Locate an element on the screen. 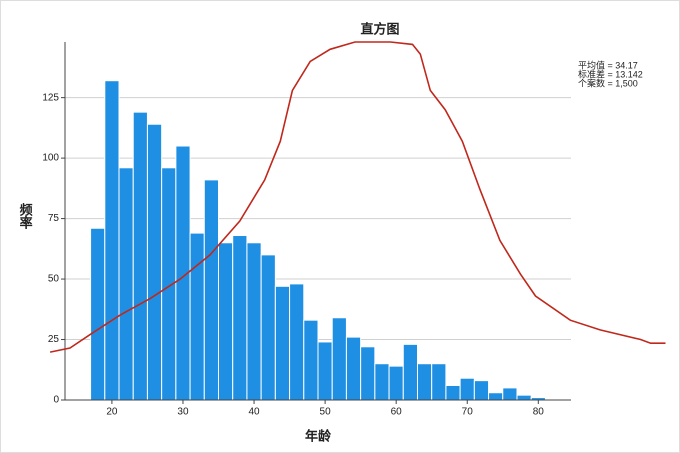 This screenshot has height=453, width=680. stats-label: 平均值 = 34.17 is located at coordinates (608, 64).